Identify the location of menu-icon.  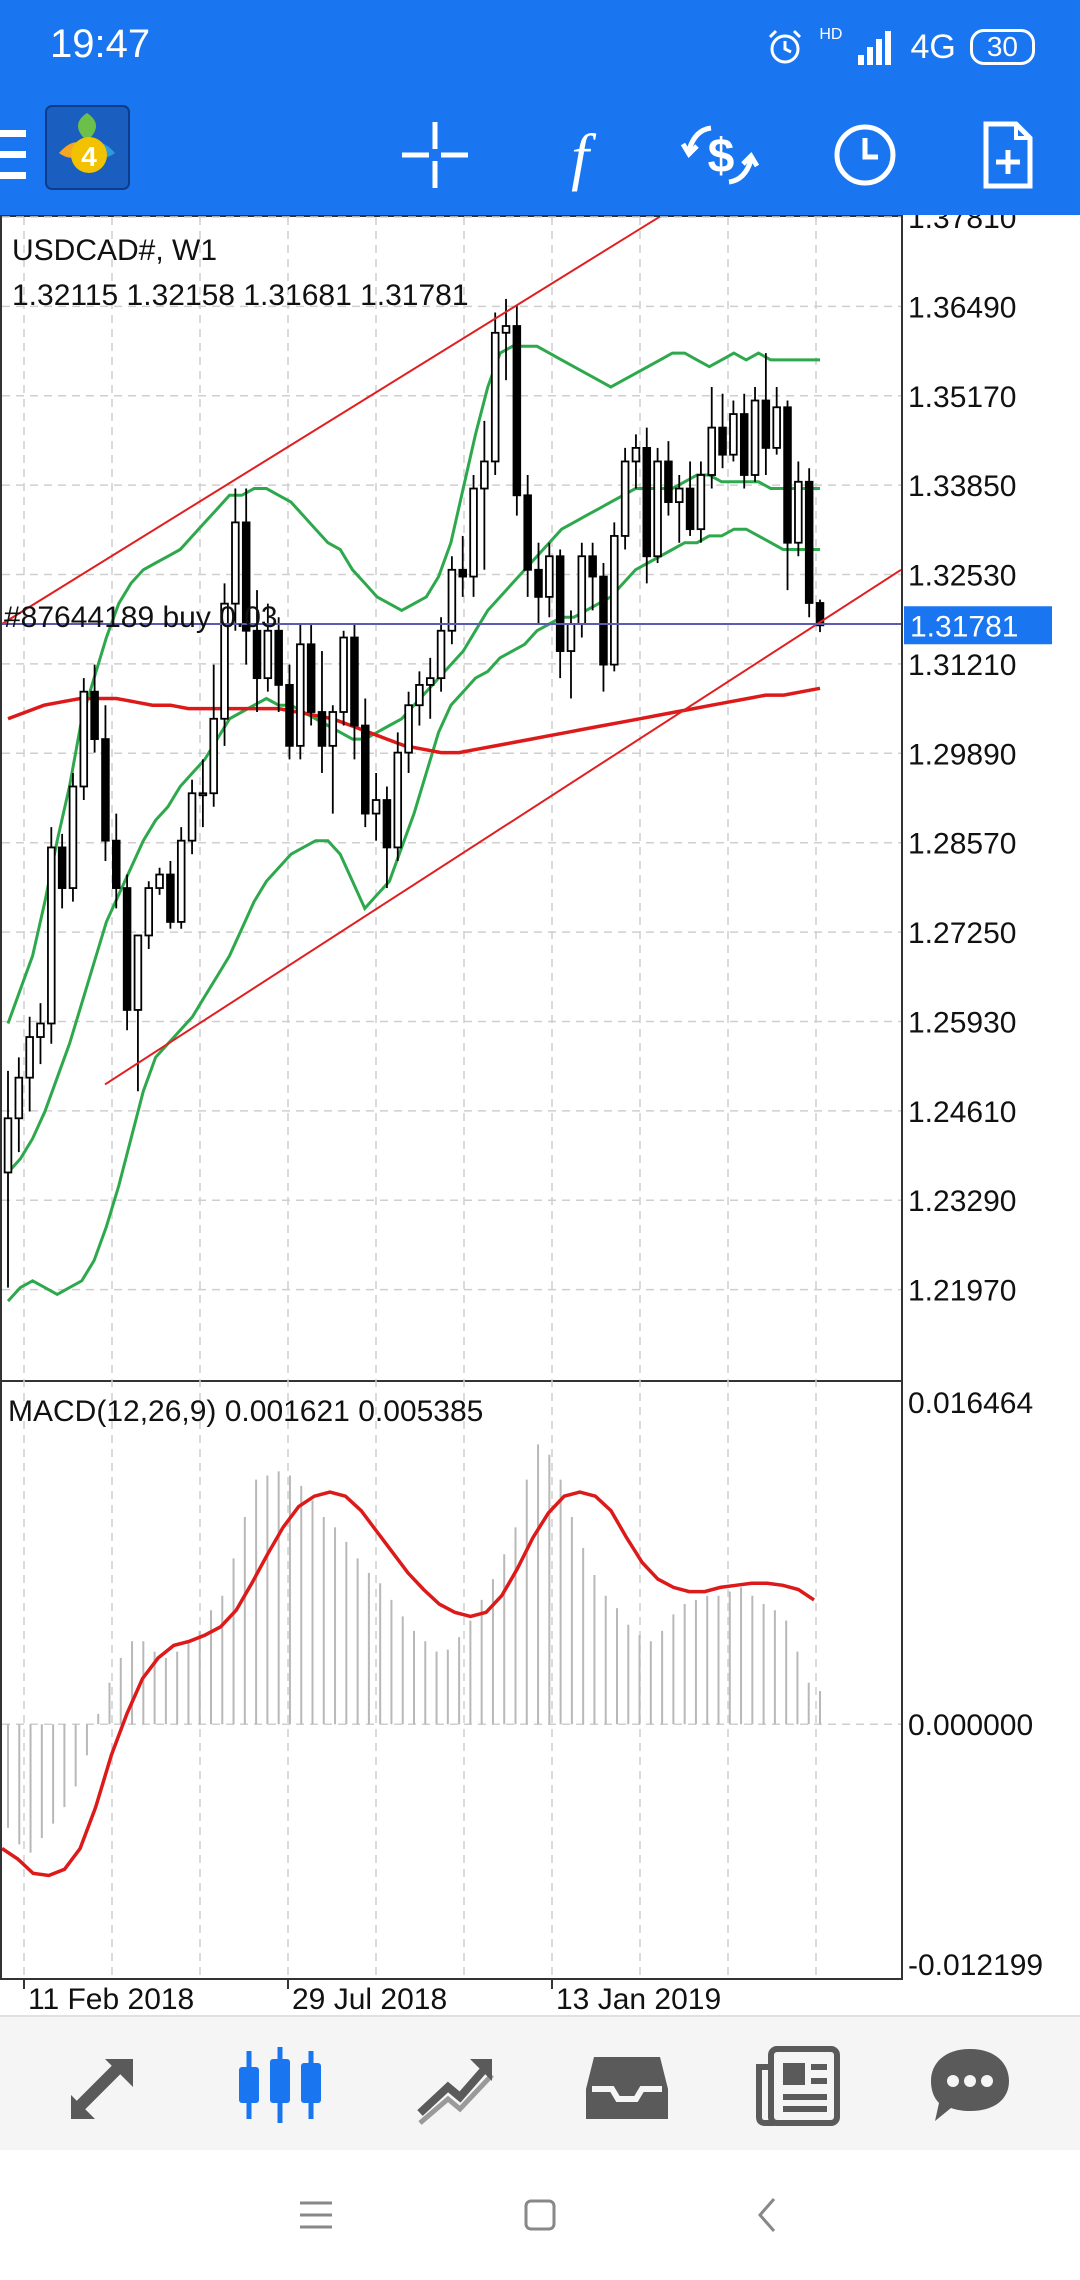
(15, 157).